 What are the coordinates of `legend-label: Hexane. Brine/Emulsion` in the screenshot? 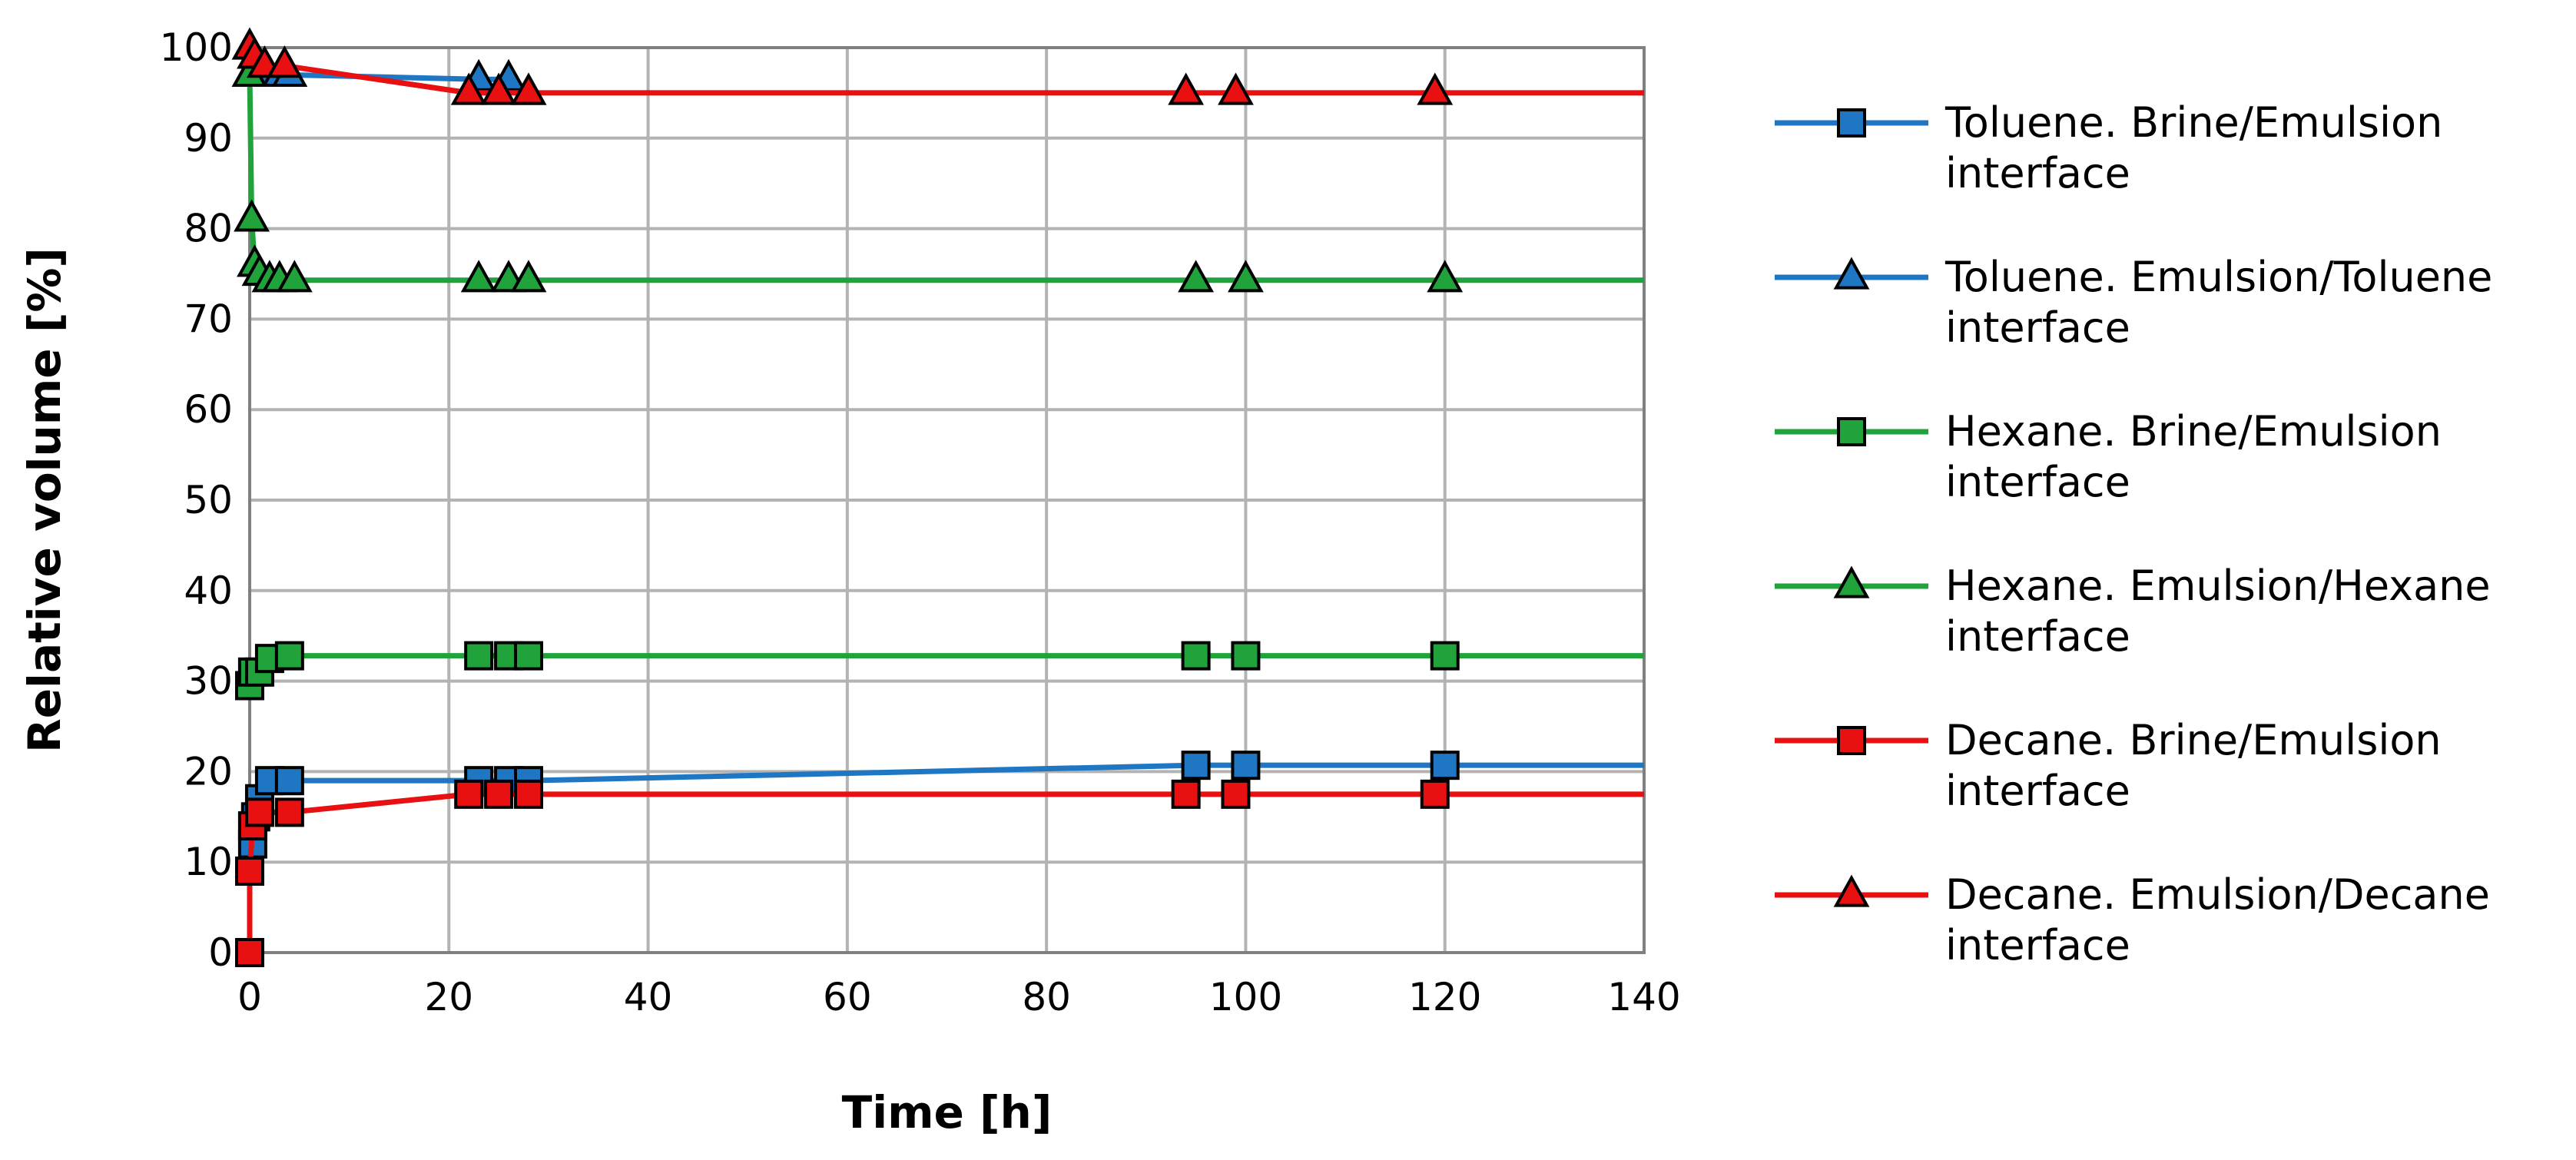 It's located at (2193, 432).